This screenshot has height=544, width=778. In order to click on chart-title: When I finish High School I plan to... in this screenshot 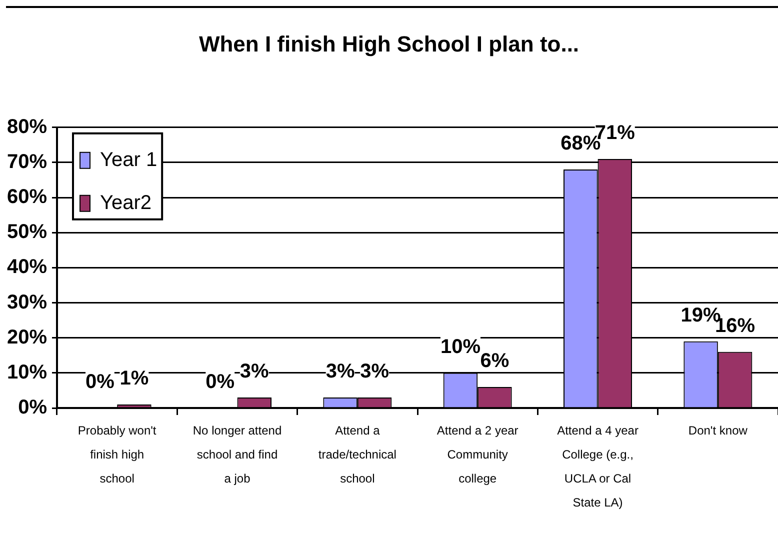, I will do `click(389, 43)`.